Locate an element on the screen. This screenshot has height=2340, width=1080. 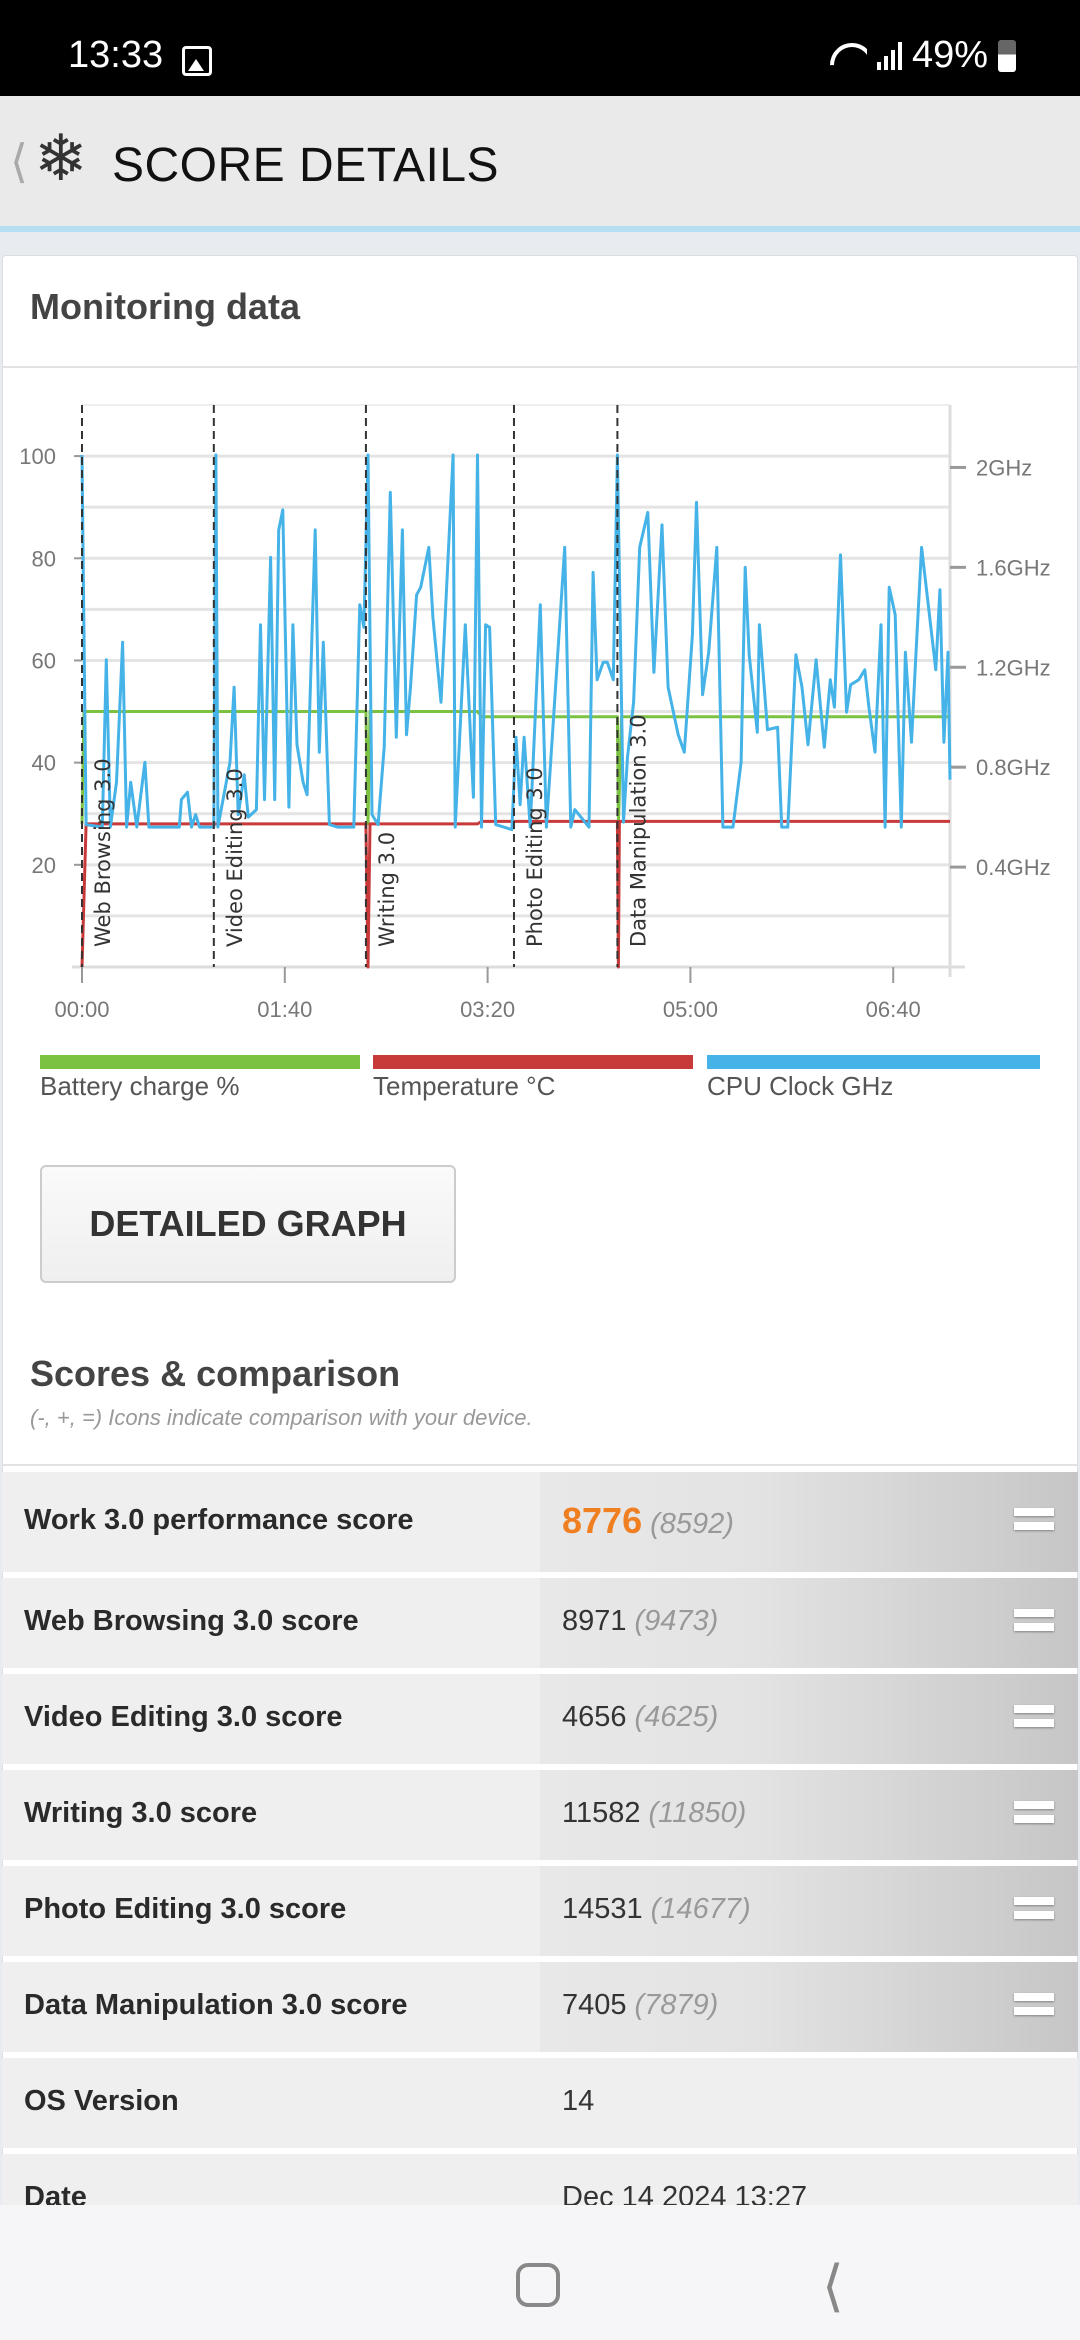
score-number: 8971 is located at coordinates (594, 1621).